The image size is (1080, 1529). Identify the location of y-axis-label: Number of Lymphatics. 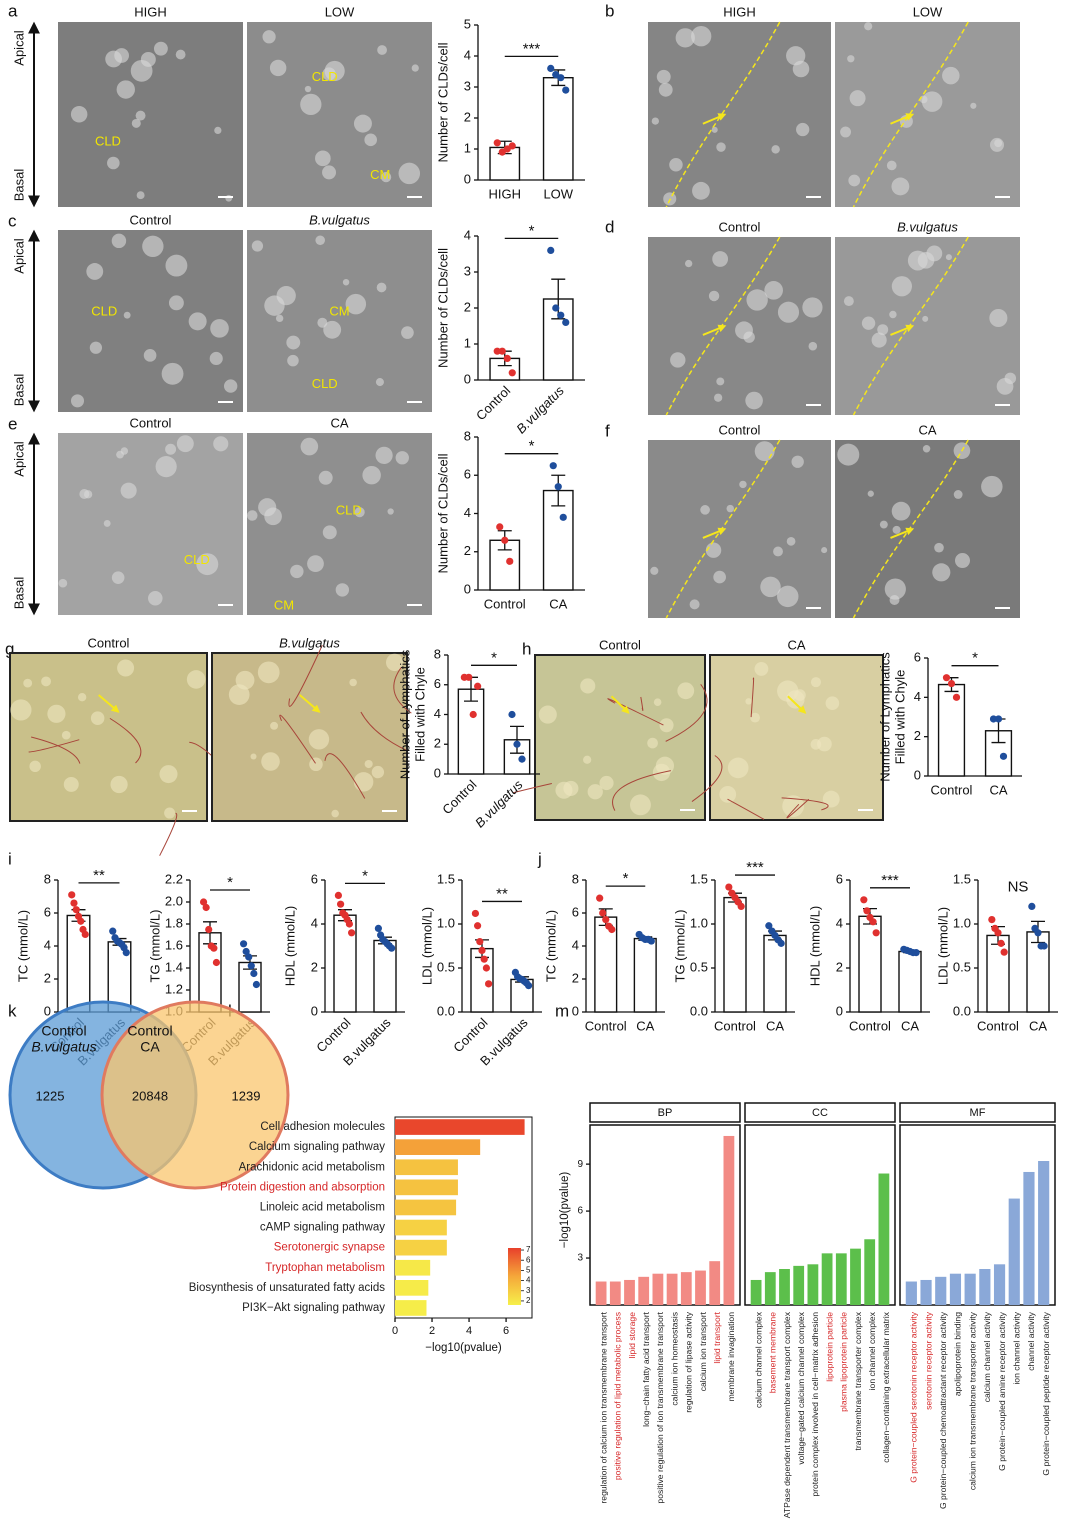
(404, 714).